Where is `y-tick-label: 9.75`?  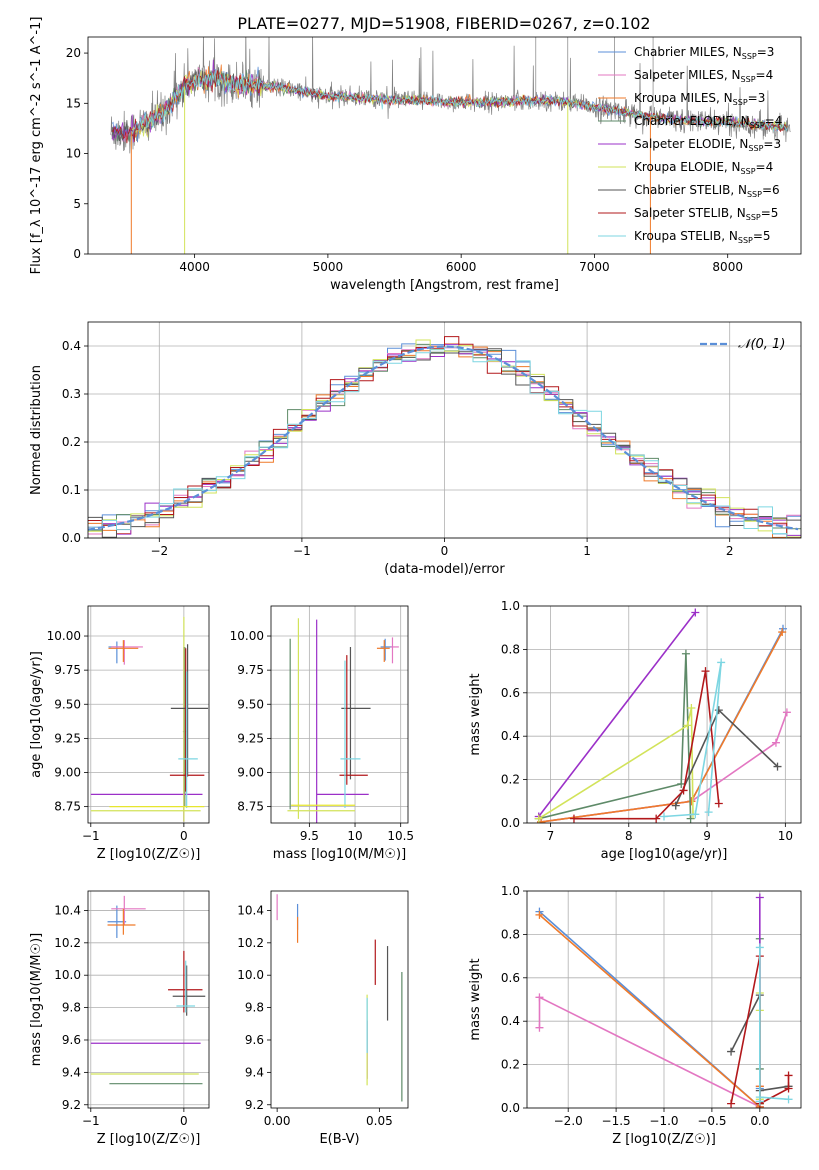
y-tick-label: 9.75 is located at coordinates (67, 670).